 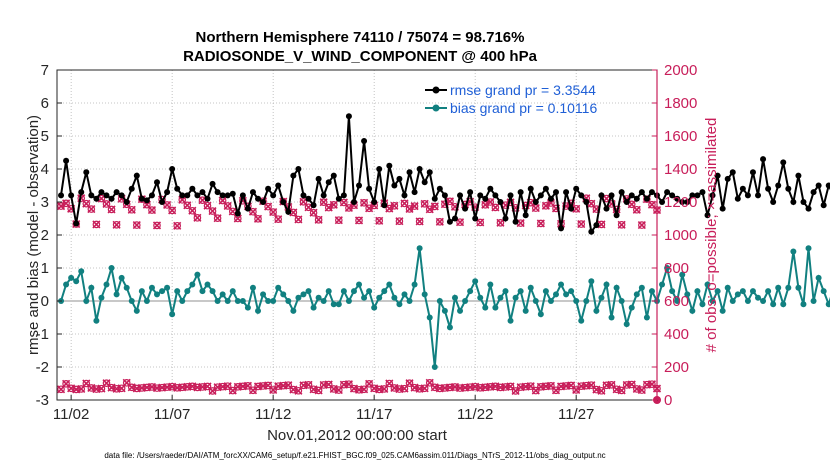 What do you see at coordinates (45, 202) in the screenshot?
I see `y-tick-label: 3` at bounding box center [45, 202].